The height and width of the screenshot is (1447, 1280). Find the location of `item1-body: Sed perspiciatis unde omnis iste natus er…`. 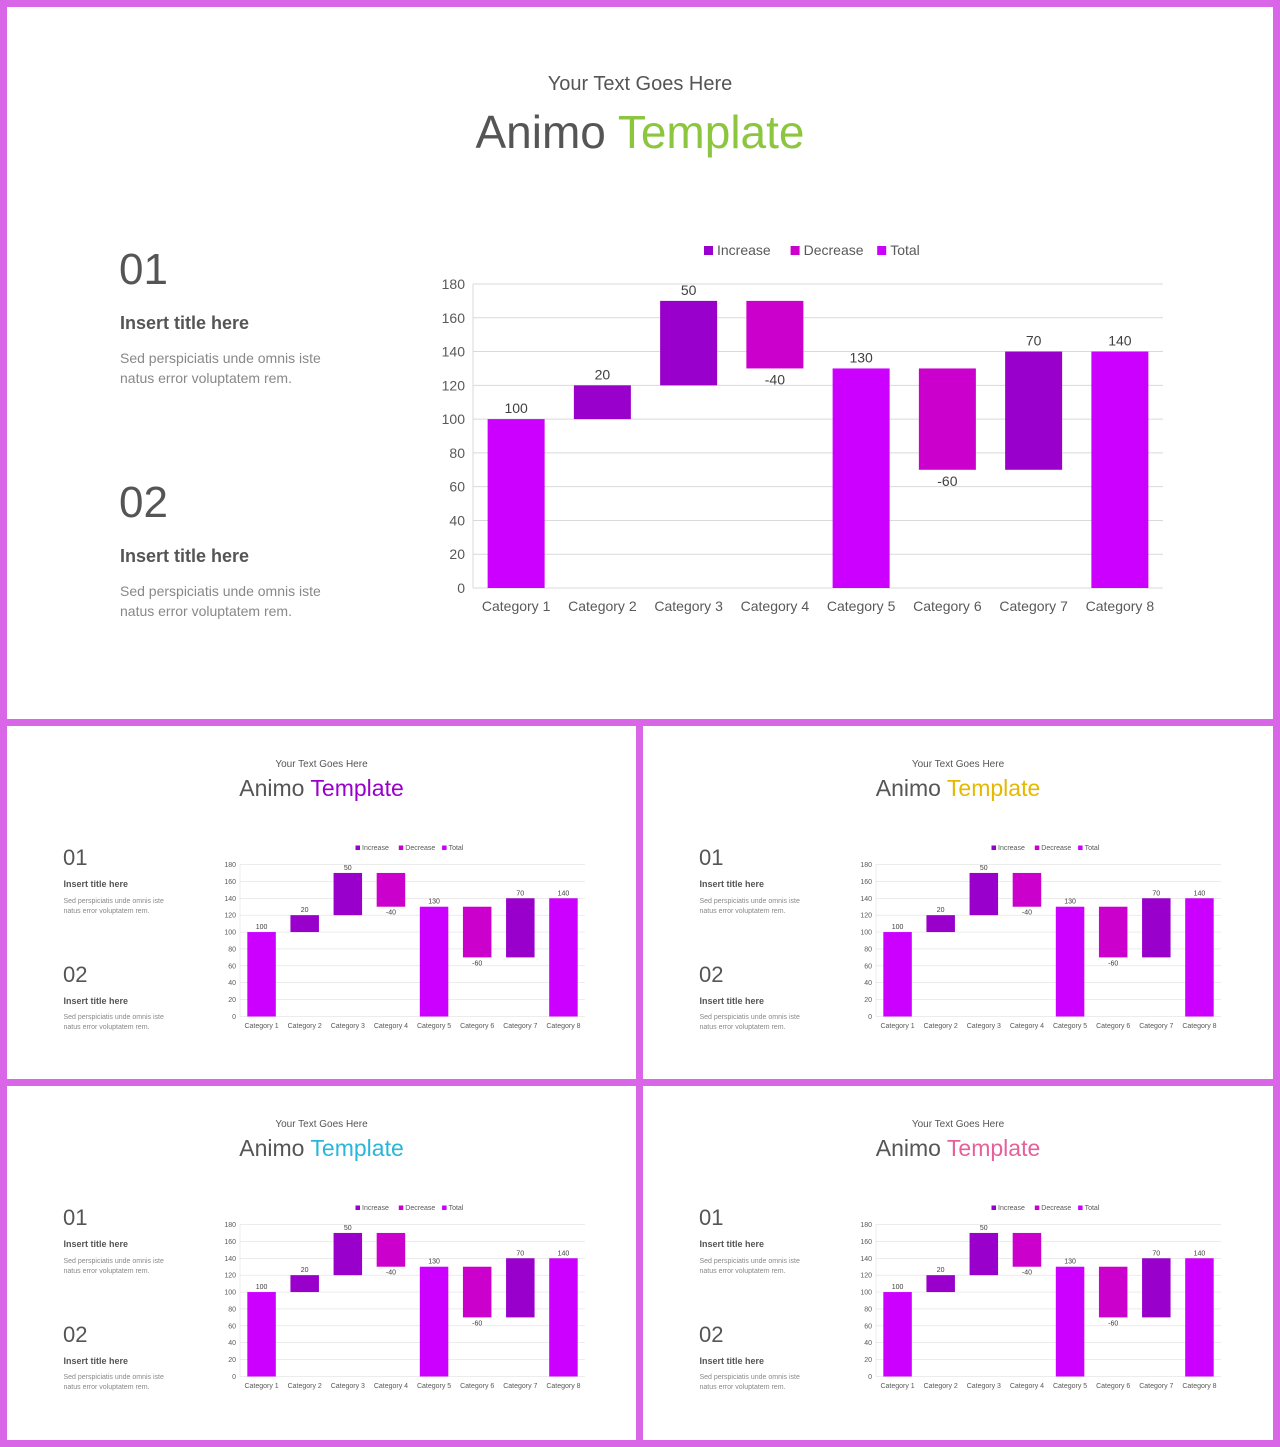

item1-body: Sed perspiciatis unde omnis iste natus er… is located at coordinates (750, 907).